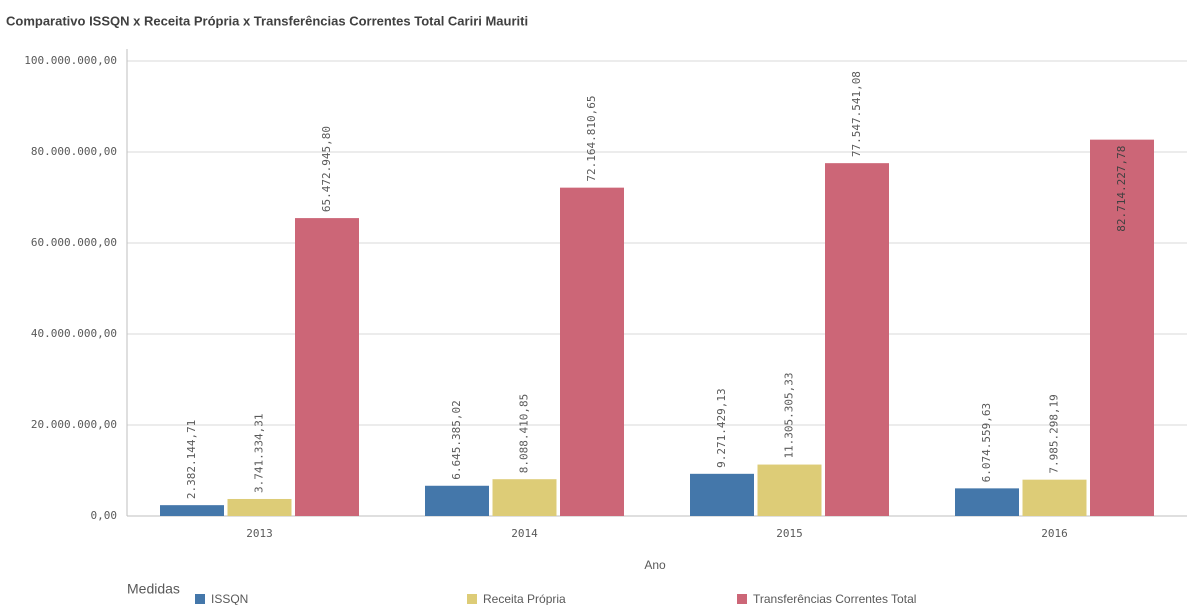 This screenshot has width=1187, height=605. I want to click on legend-title: Medidas, so click(153, 589).